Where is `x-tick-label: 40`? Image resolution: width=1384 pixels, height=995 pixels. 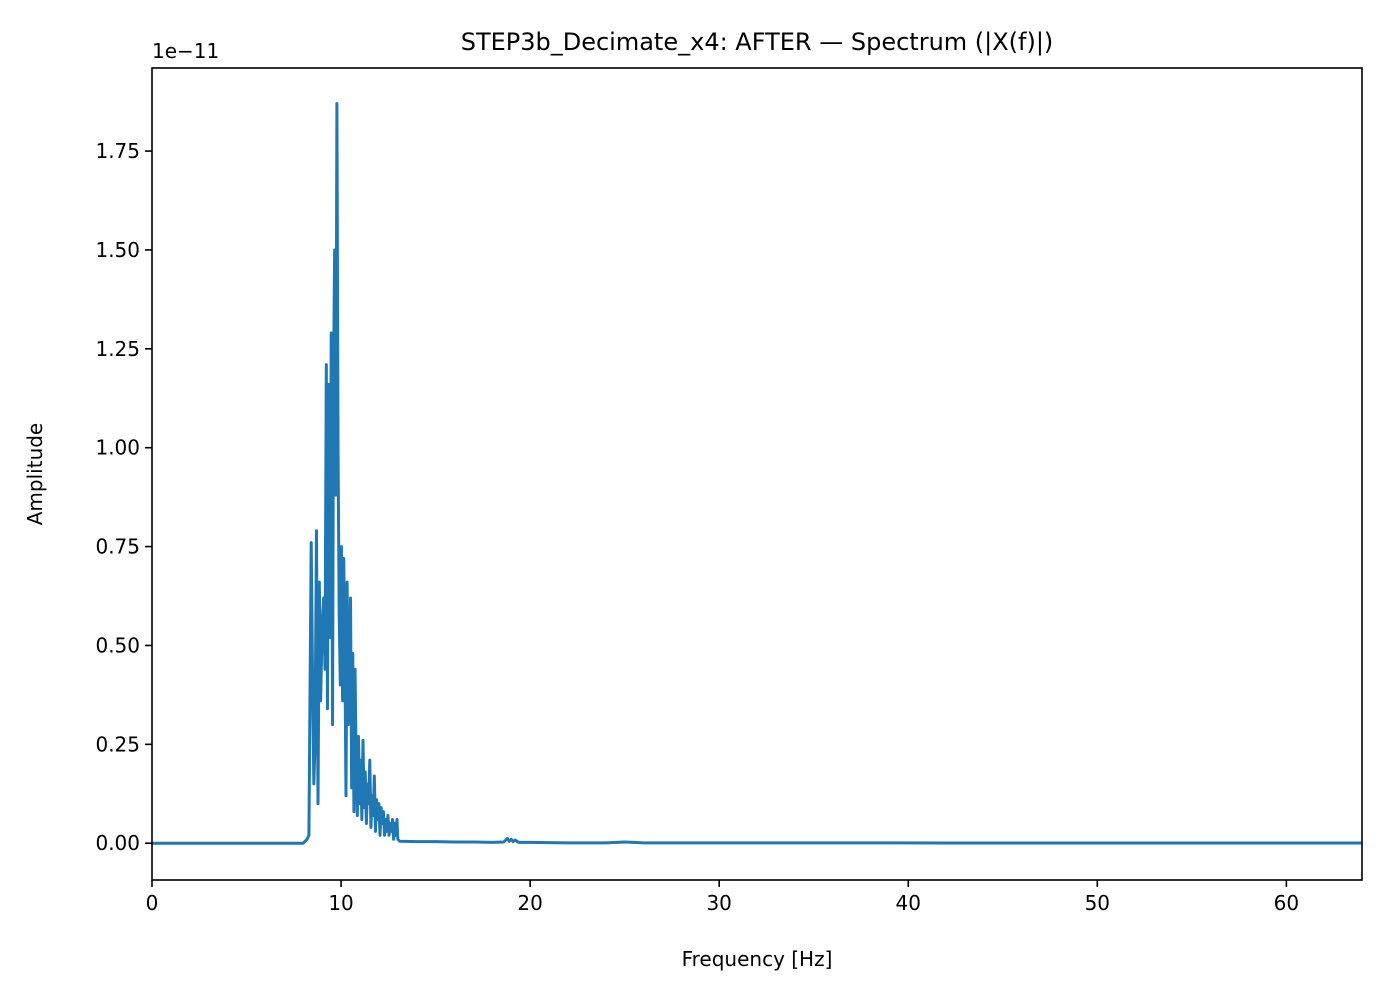
x-tick-label: 40 is located at coordinates (908, 903).